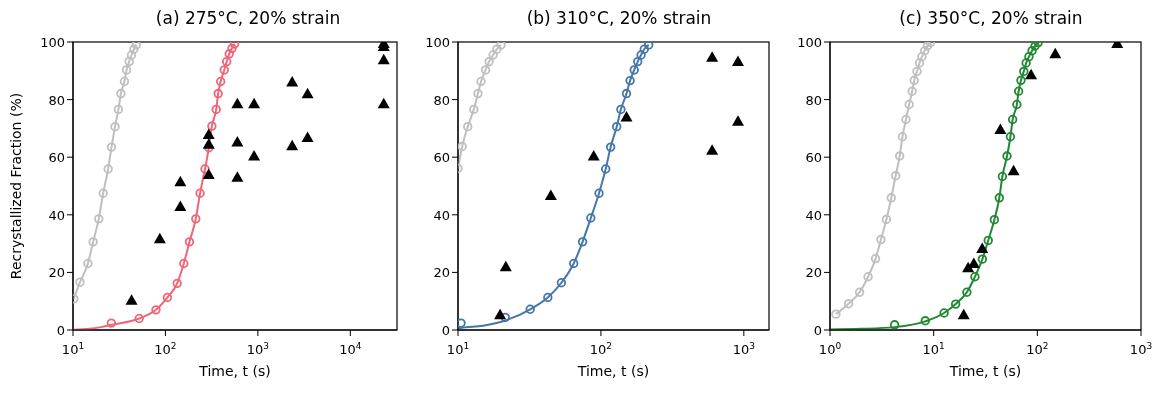 Image resolution: width=1154 pixels, height=402 pixels. I want to click on x-tick-label: 10$^{0}$, so click(830, 349).